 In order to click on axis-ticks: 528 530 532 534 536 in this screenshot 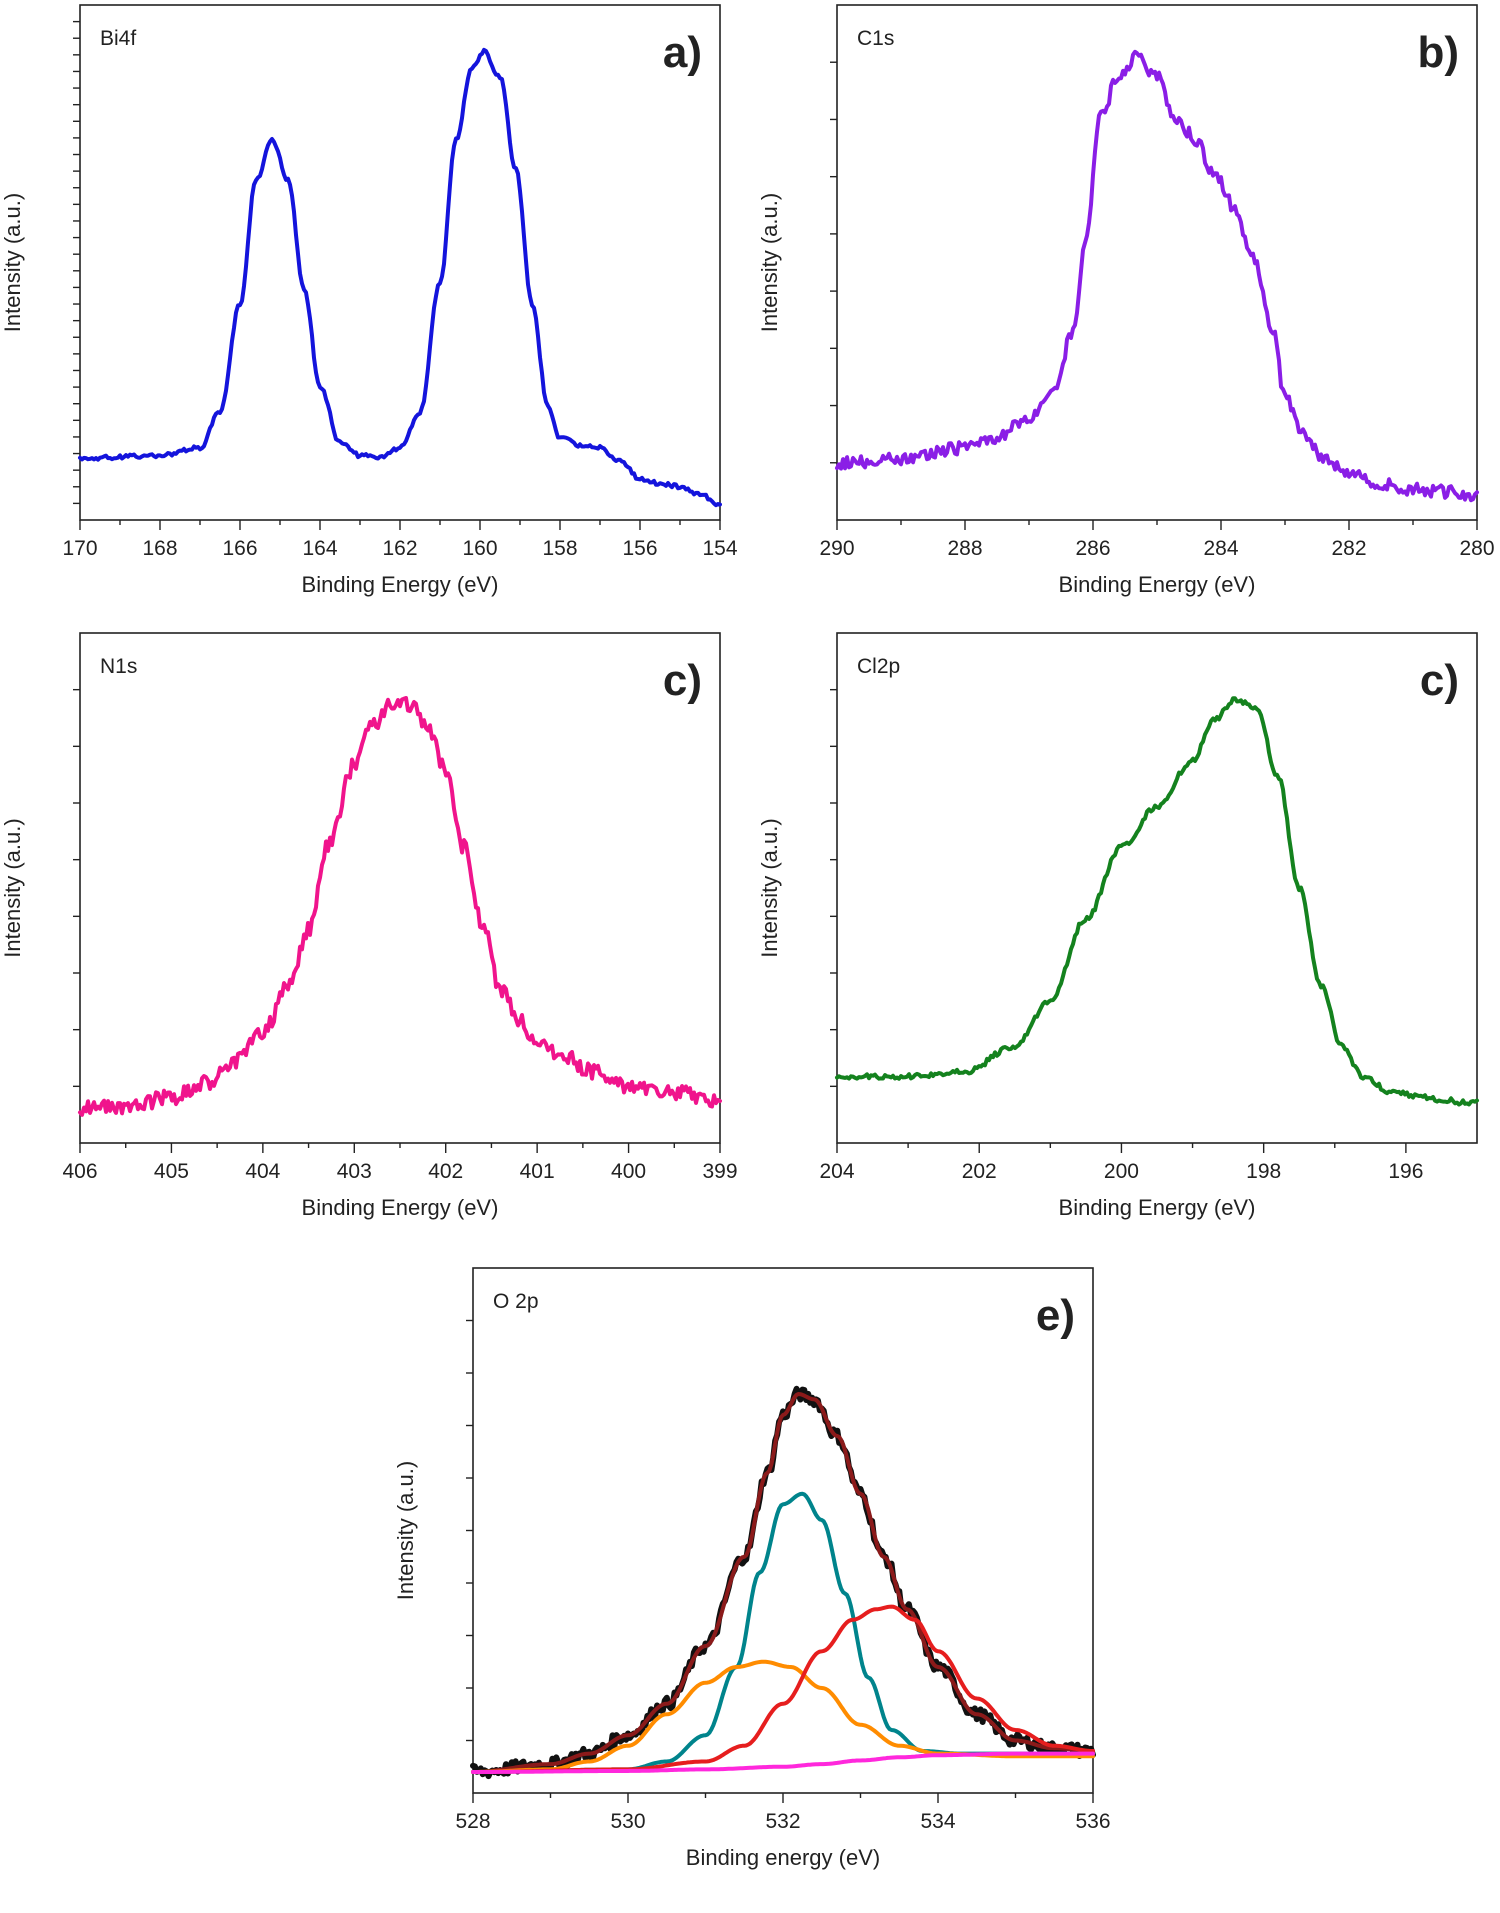, I will do `click(783, 1576)`.